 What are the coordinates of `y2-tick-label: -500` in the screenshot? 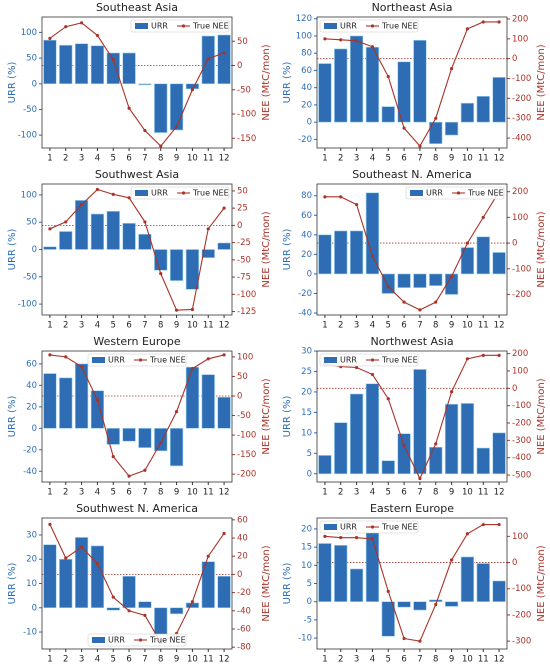 It's located at (521, 476).